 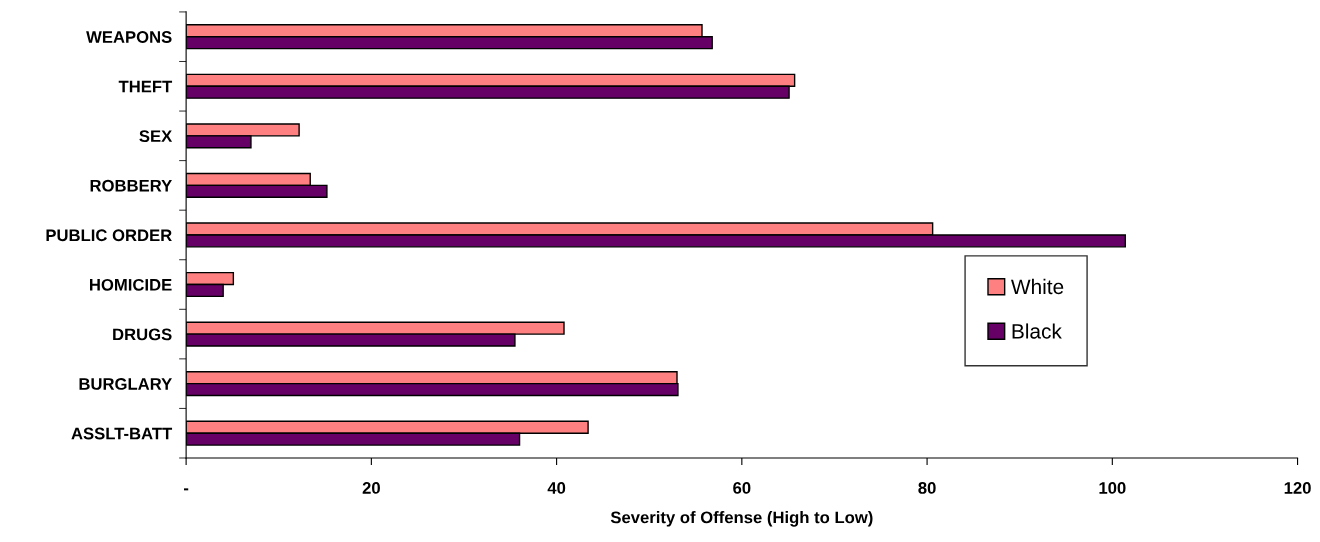 What do you see at coordinates (927, 488) in the screenshot?
I see `x-tick-label: 80` at bounding box center [927, 488].